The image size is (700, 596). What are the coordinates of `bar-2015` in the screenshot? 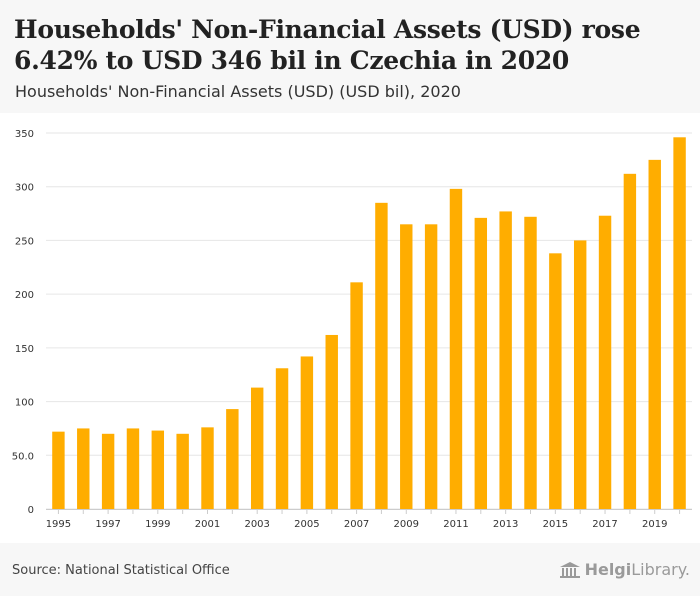 It's located at (555, 381).